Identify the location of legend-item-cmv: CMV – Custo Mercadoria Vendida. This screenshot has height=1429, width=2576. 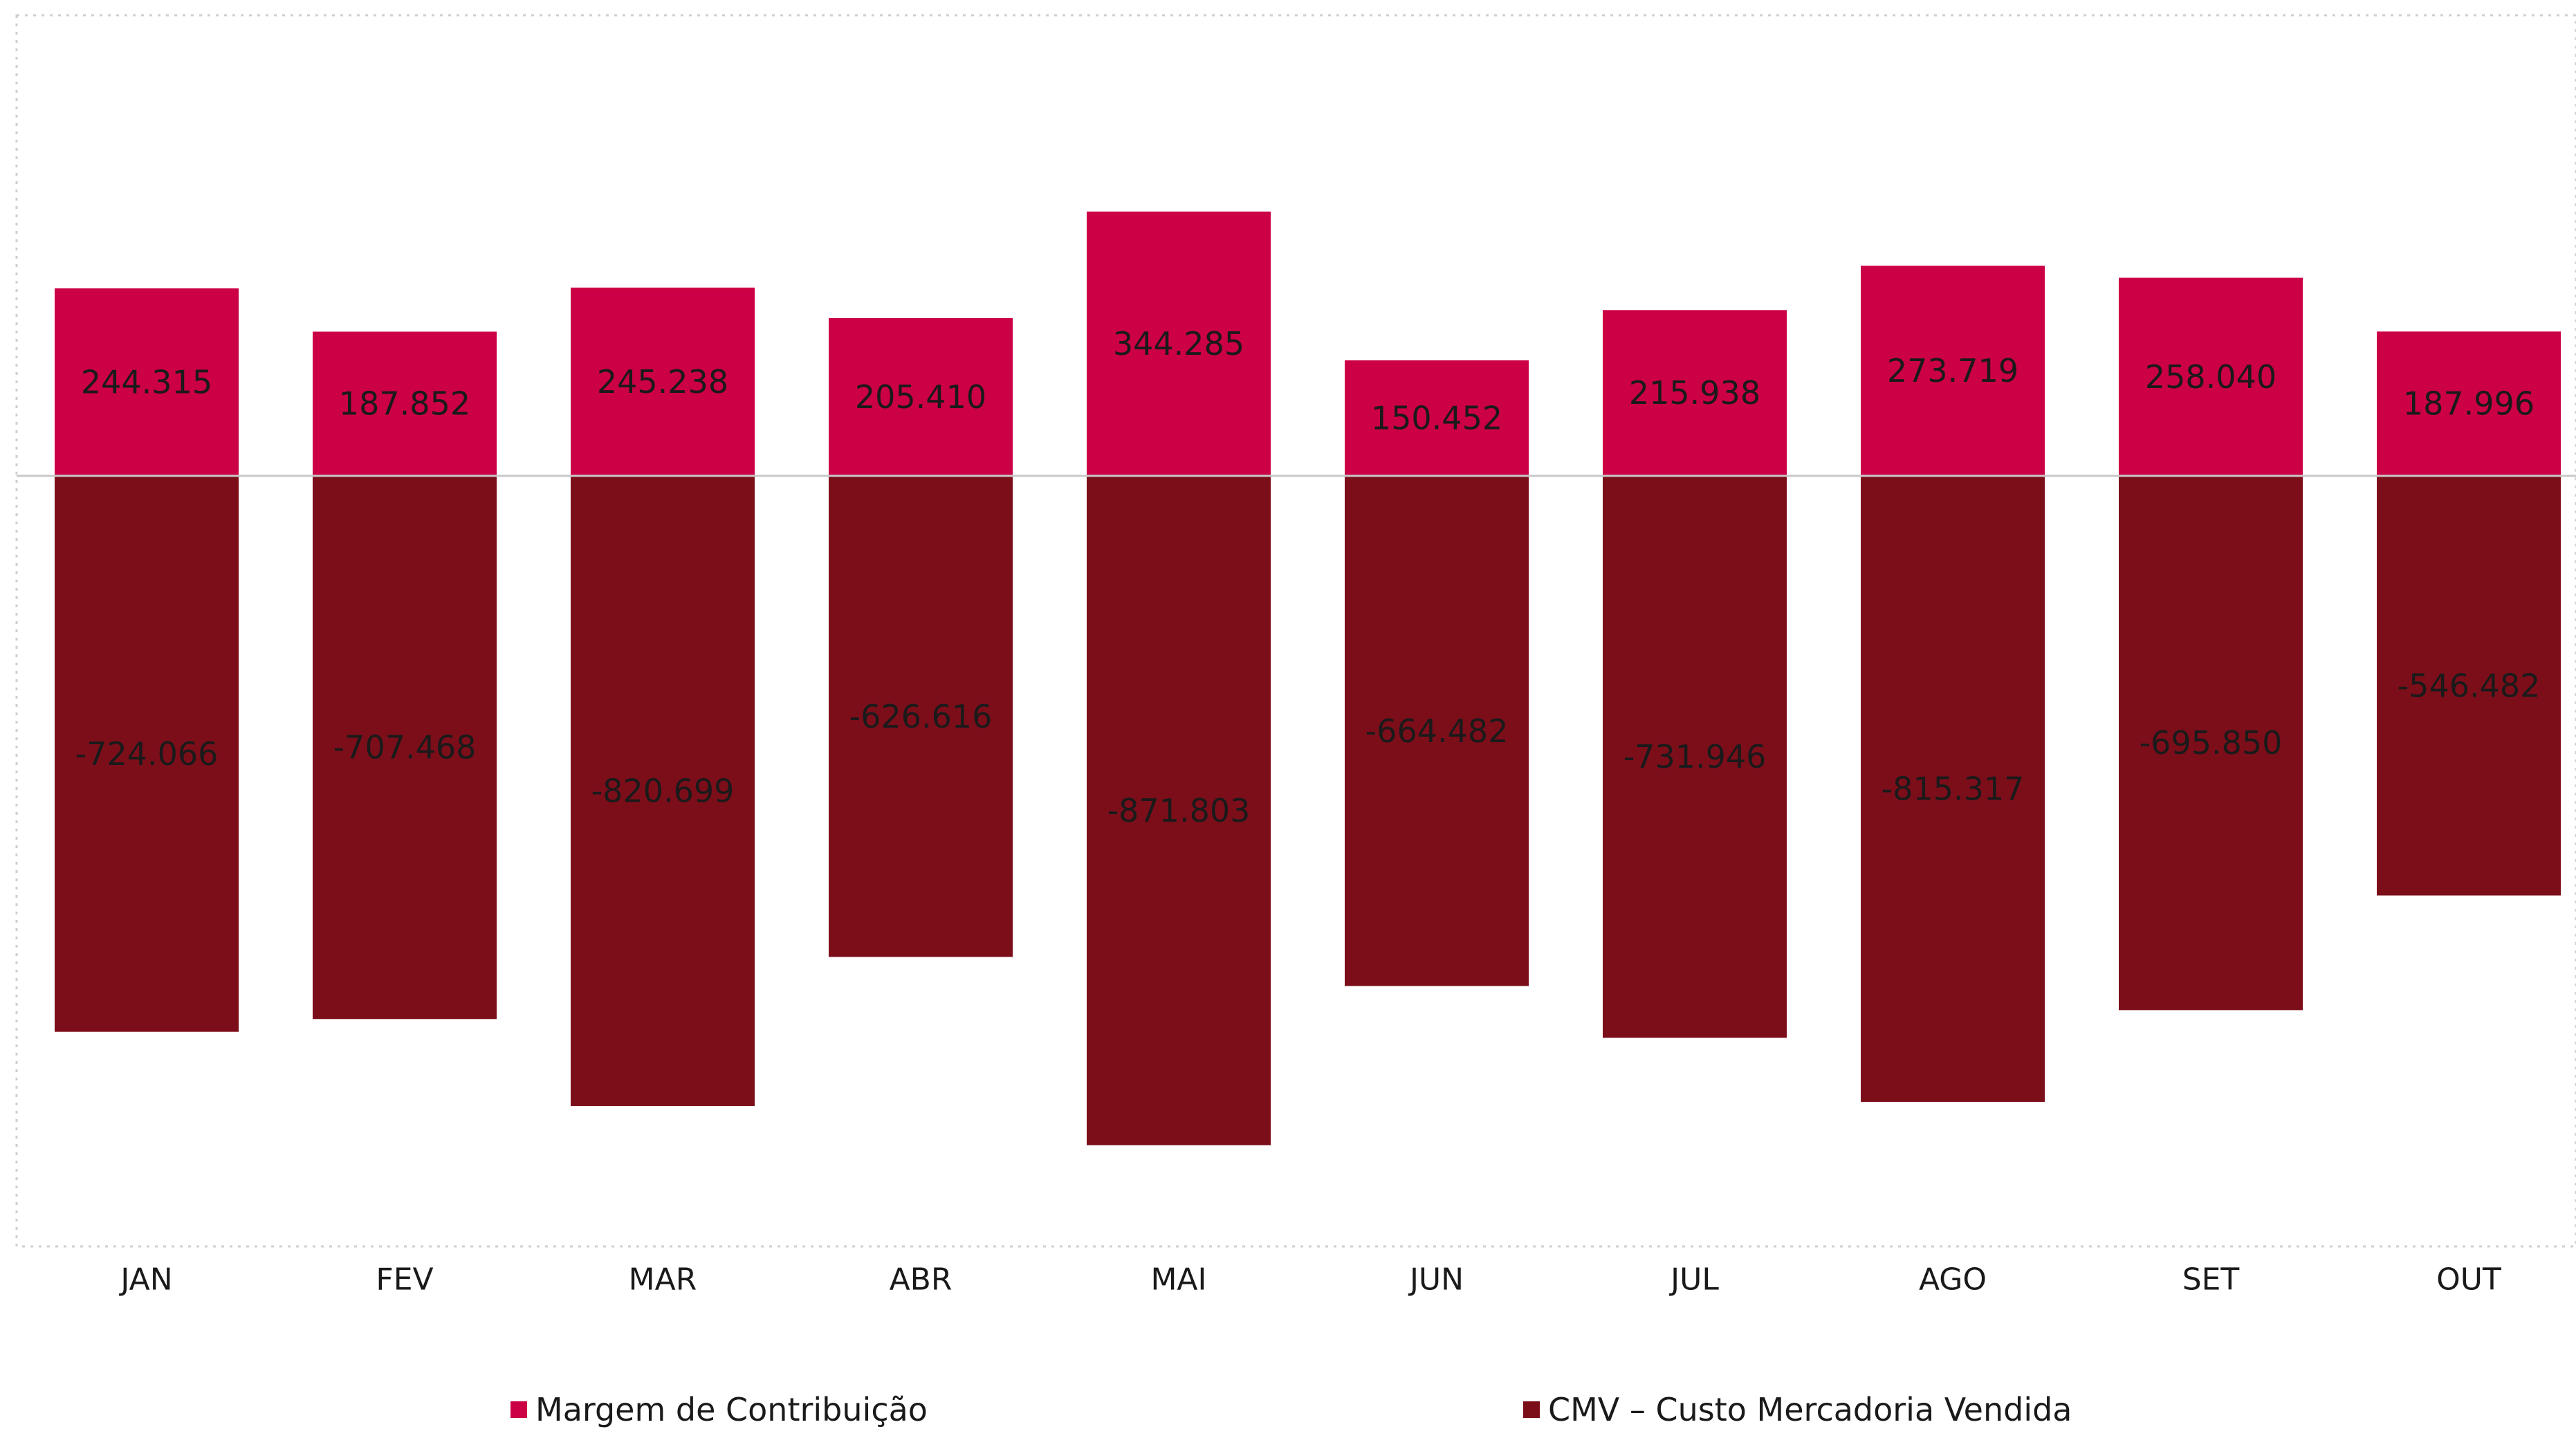
(1797, 1409).